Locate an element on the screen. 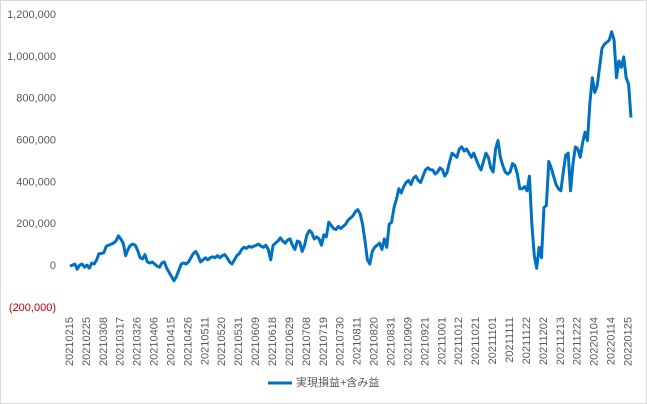 Image resolution: width=647 pixels, height=404 pixels. x-tick-label: 20210618 is located at coordinates (273, 341).